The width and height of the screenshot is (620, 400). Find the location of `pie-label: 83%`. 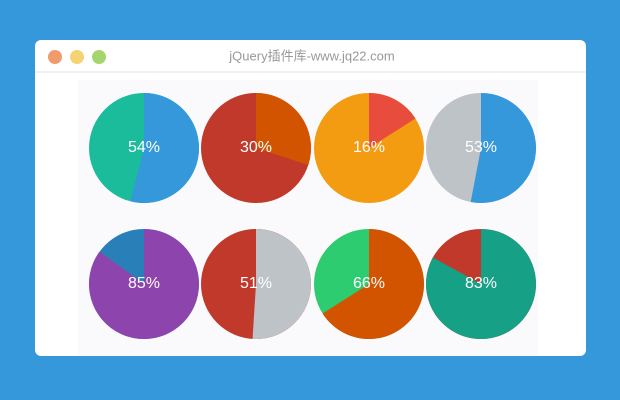

pie-label: 83% is located at coordinates (481, 283).